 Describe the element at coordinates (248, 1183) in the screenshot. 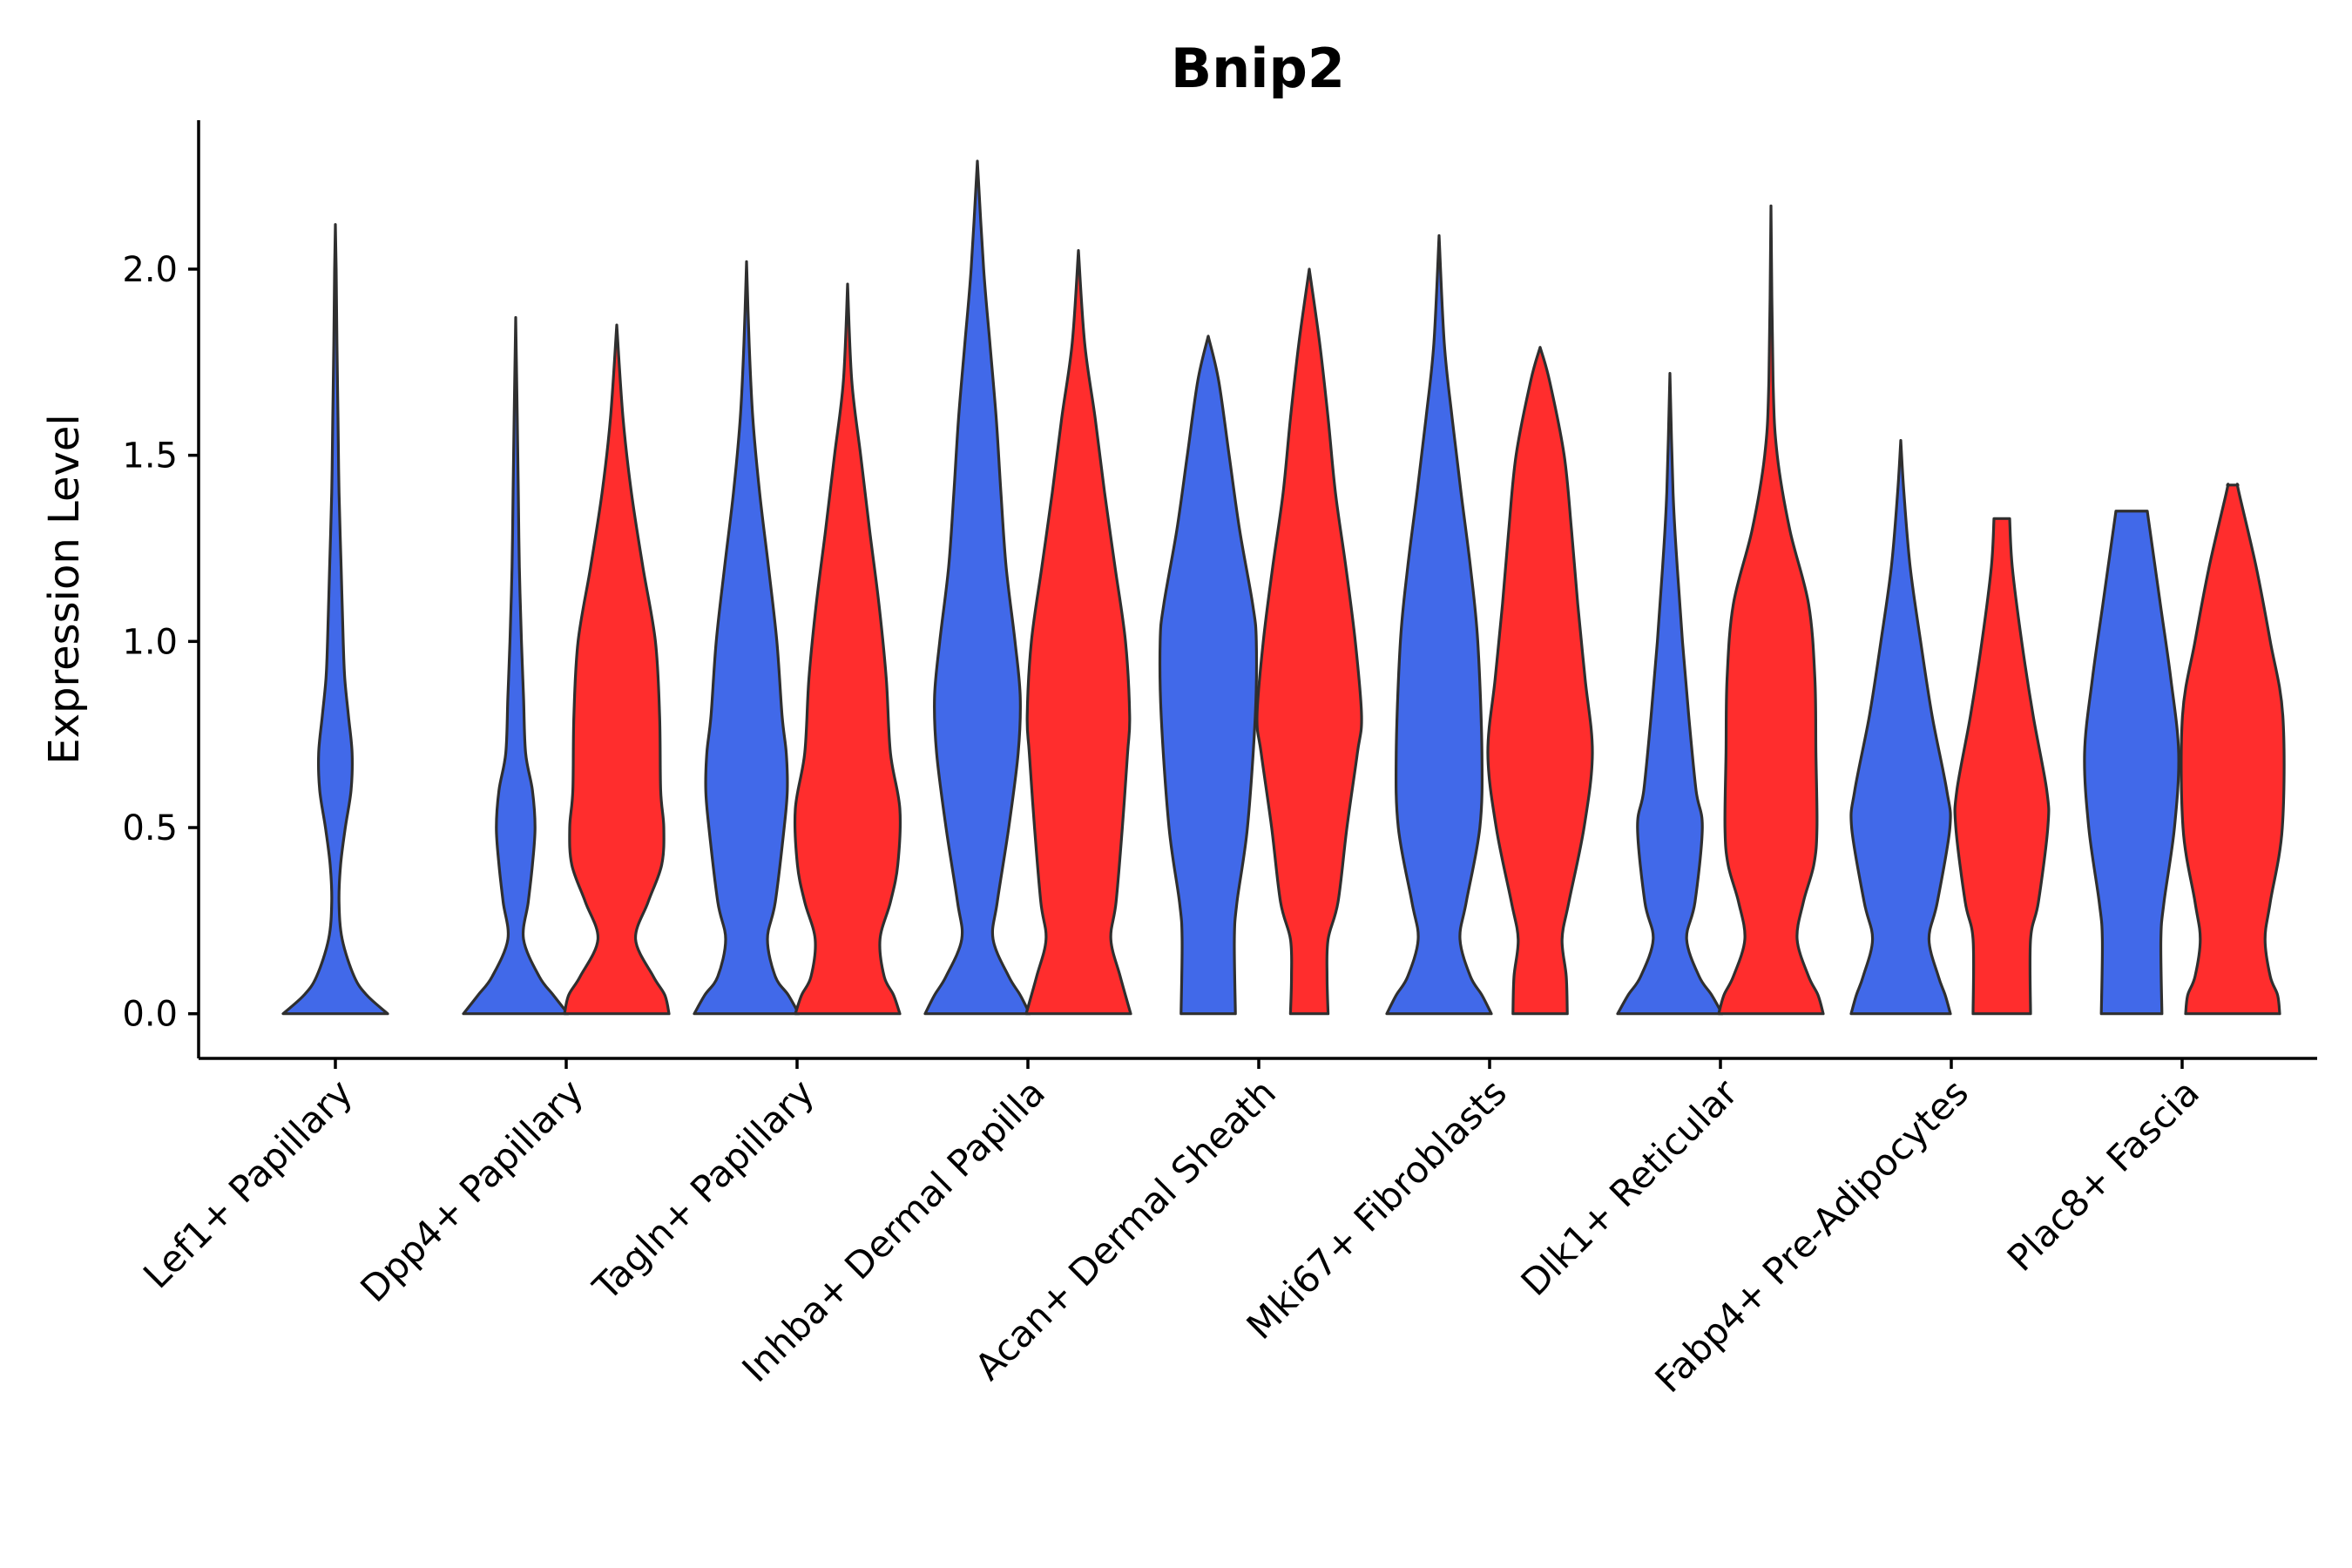

I see `x-tick-label: Lef1+ Papillary` at that location.